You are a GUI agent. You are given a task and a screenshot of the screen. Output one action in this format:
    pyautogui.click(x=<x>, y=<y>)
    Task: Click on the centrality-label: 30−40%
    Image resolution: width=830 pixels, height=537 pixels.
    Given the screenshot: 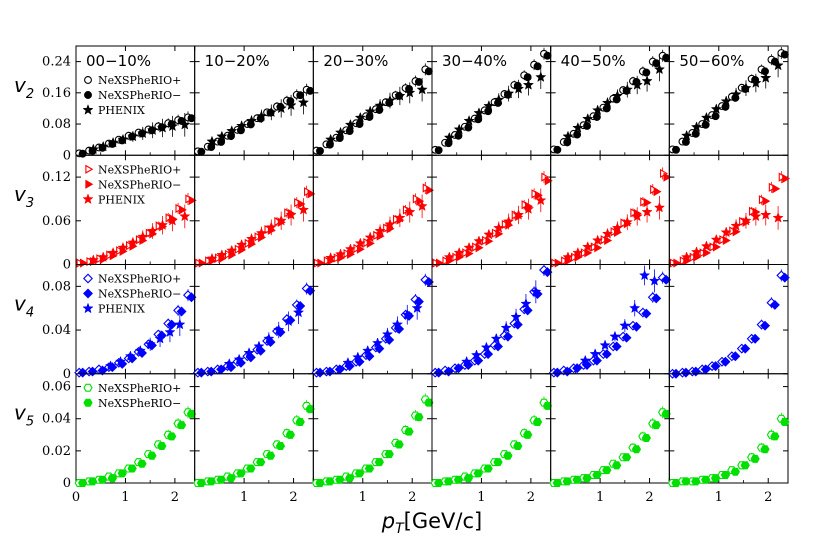 What is the action you would take?
    pyautogui.click(x=474, y=61)
    